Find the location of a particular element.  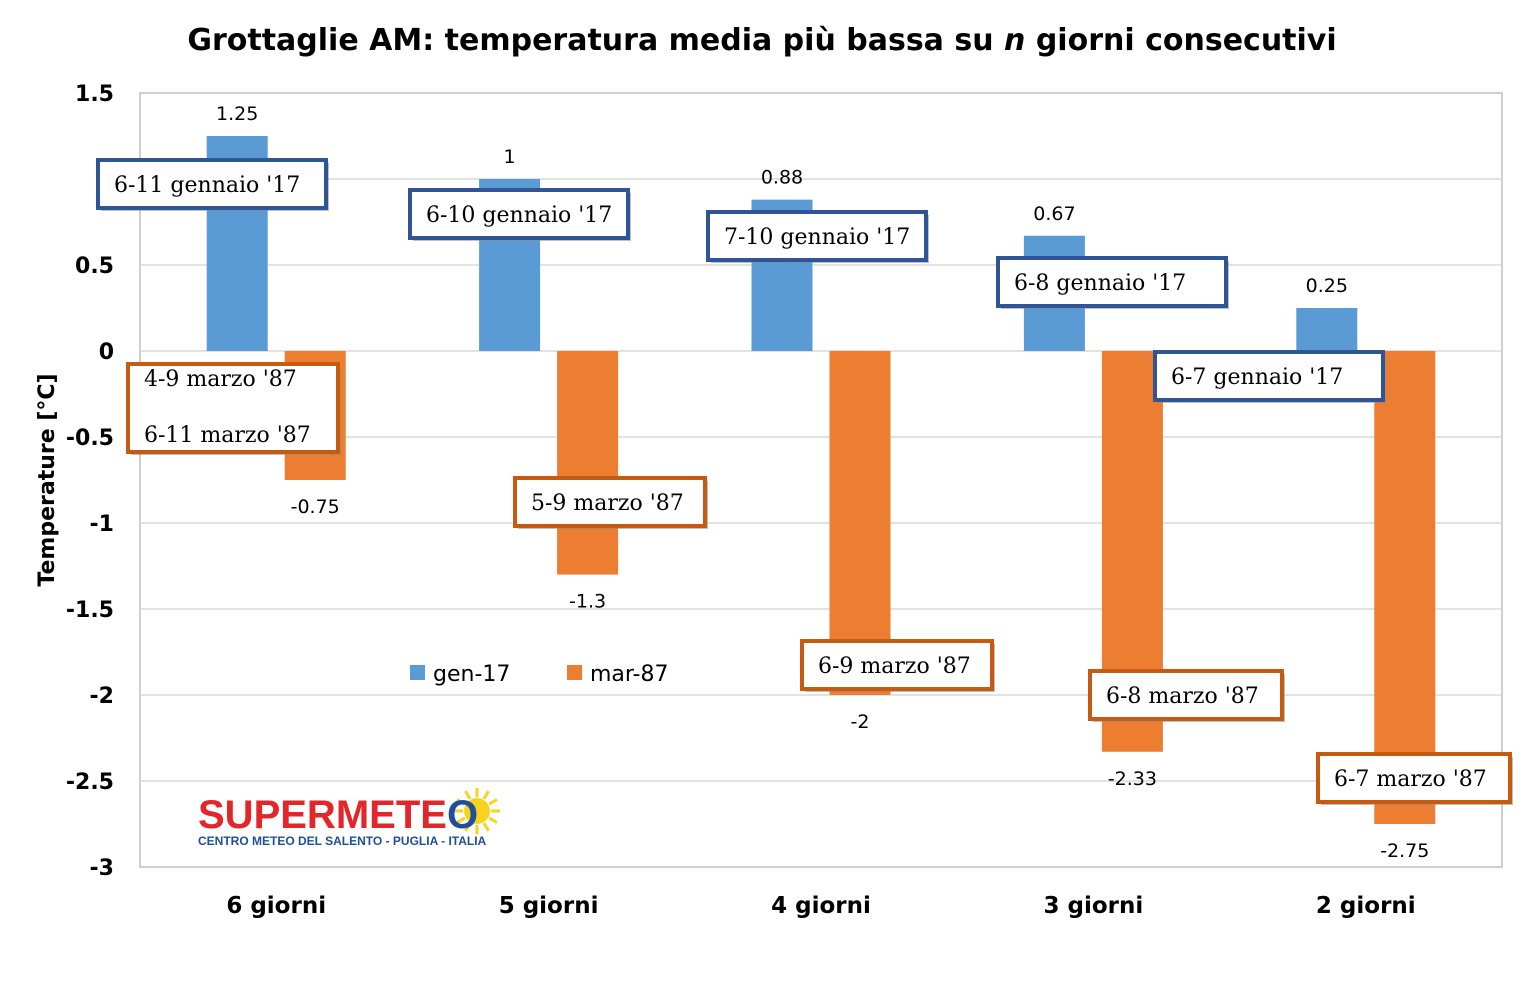

legend-label-mar-87: mar-87 is located at coordinates (629, 674).